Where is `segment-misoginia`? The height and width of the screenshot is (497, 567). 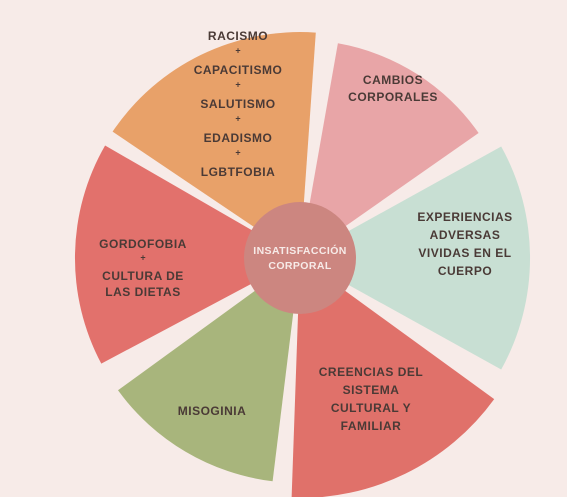
segment-misoginia is located at coordinates (209, 370).